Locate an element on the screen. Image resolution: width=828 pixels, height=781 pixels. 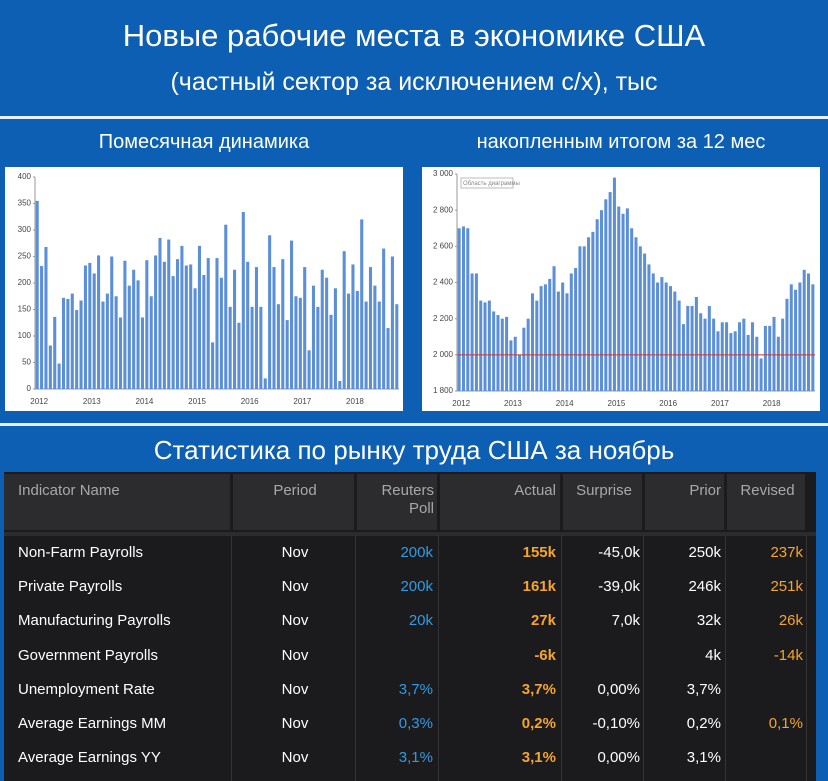
y-tick-label: 2 200 is located at coordinates (443, 318).